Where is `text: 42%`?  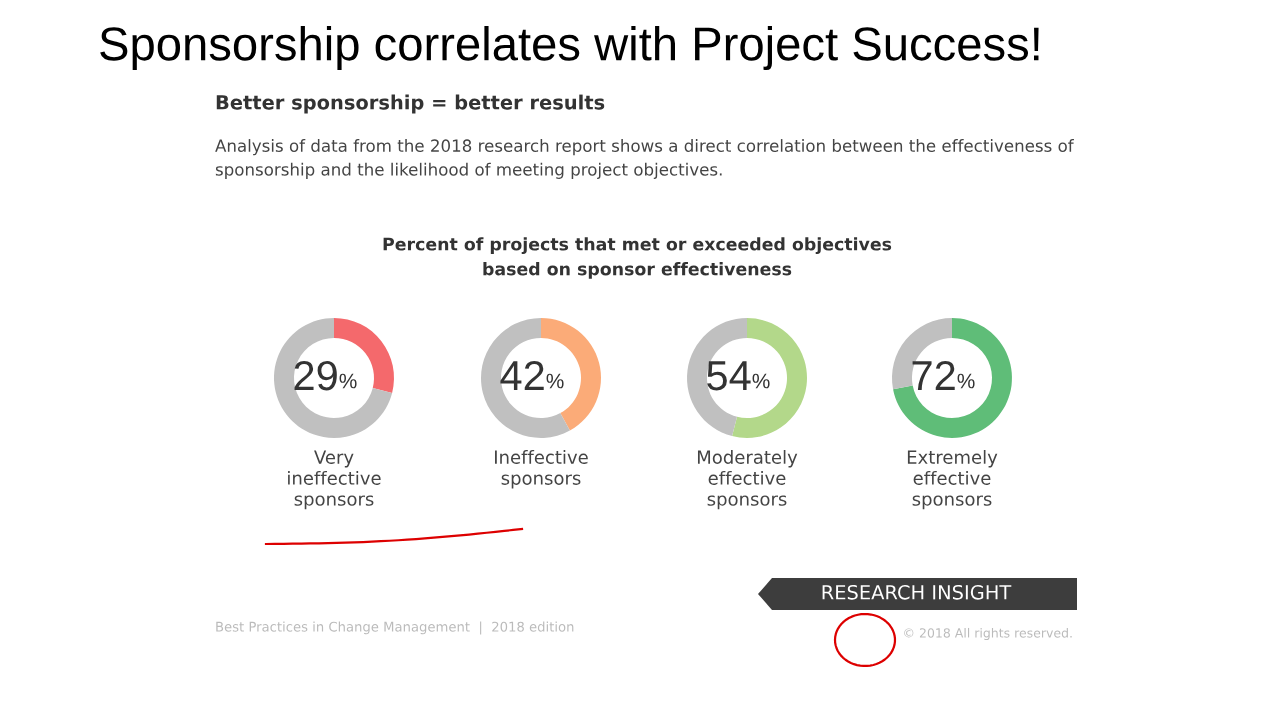
text: 42% is located at coordinates (532, 375).